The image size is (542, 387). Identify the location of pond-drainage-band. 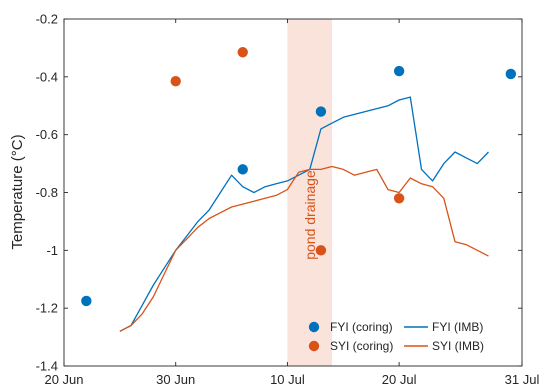
(310, 192).